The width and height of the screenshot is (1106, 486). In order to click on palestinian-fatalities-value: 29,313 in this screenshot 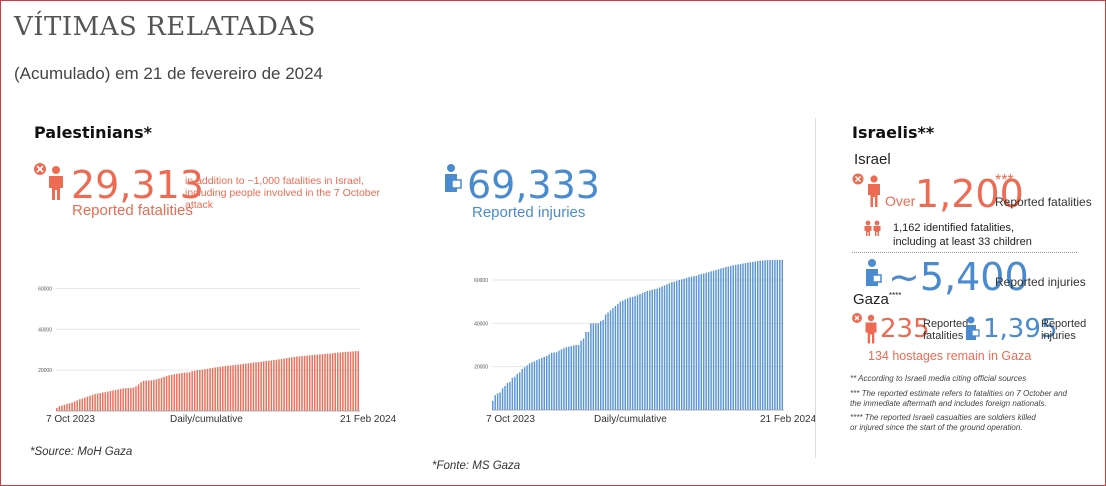, I will do `click(137, 185)`.